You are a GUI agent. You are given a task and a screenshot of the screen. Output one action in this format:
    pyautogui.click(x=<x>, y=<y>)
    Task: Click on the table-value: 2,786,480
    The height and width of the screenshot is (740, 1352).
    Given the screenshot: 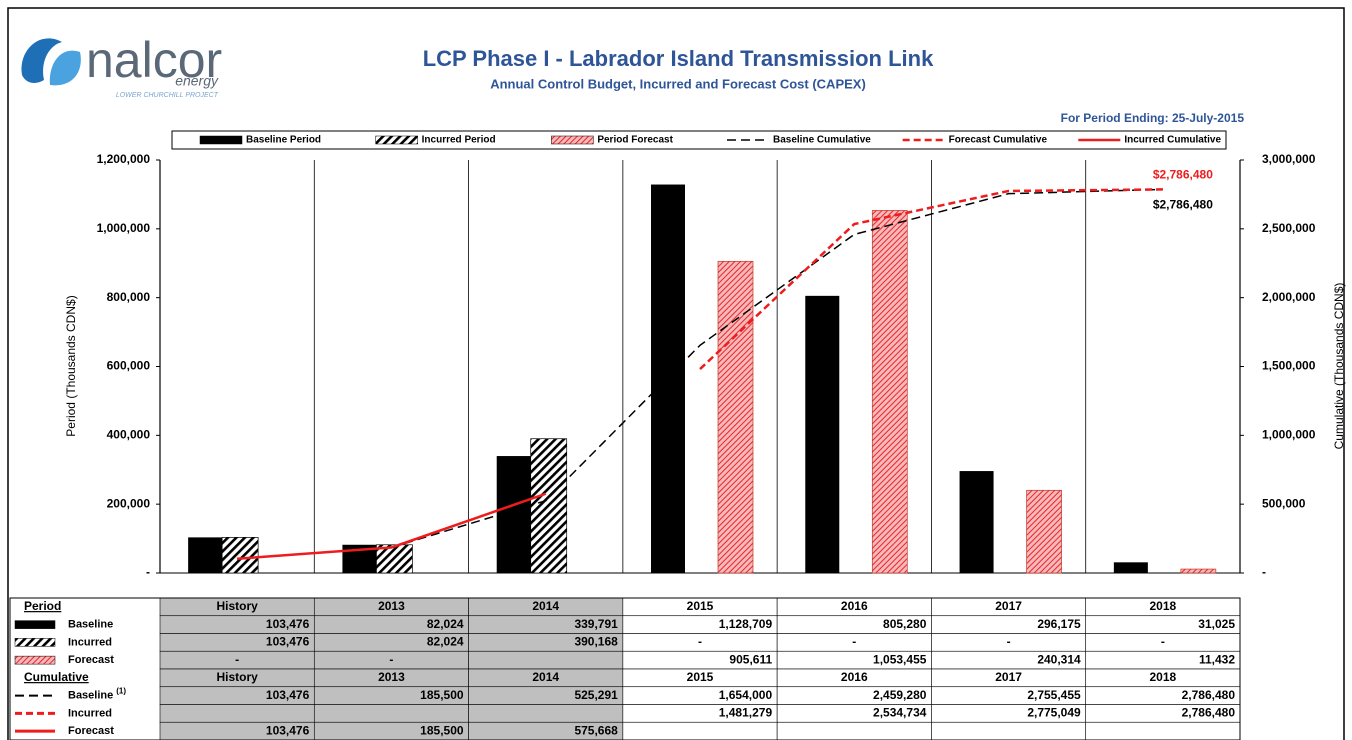 What is the action you would take?
    pyautogui.click(x=1209, y=713)
    